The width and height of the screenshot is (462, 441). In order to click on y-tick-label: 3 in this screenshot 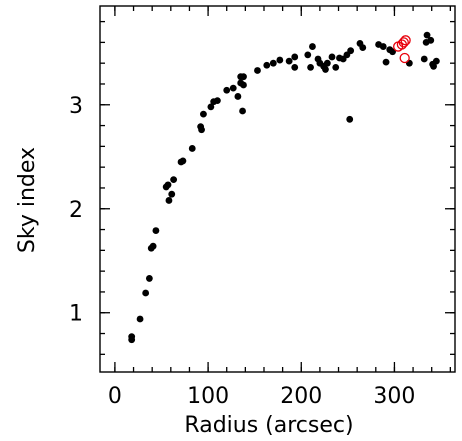, I will do `click(76, 106)`.